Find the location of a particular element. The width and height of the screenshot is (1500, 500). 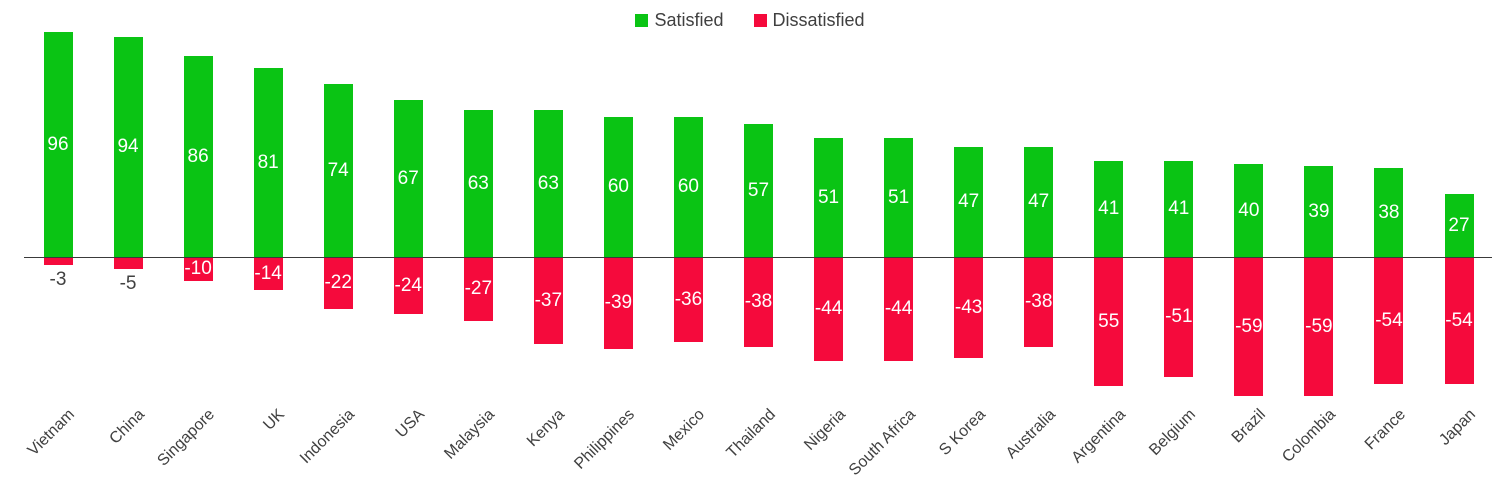

bar-value-label-dissatisfied: -14 is located at coordinates (268, 273).